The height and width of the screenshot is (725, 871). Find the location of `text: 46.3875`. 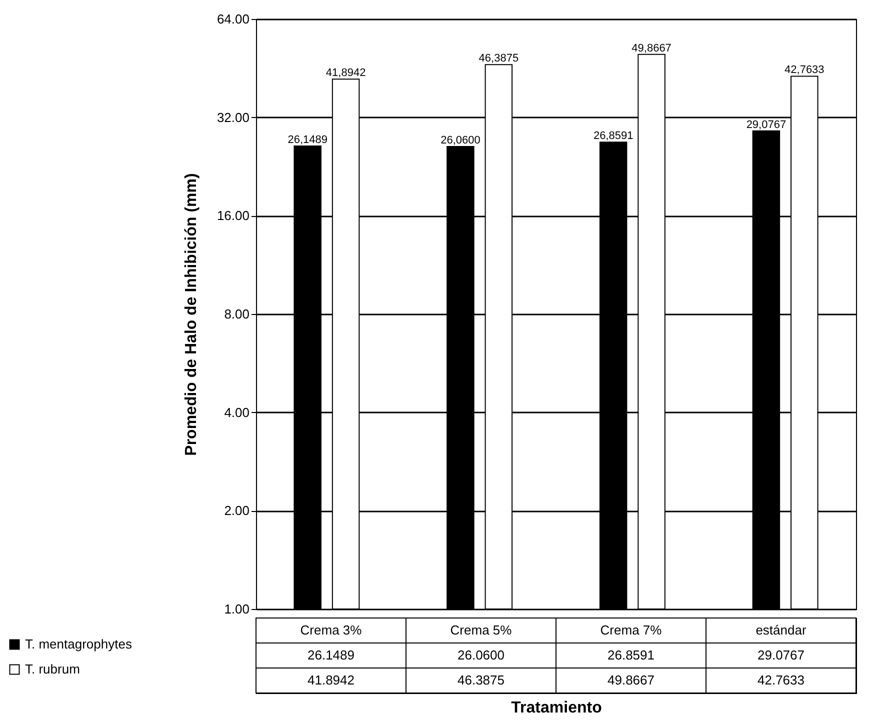

text: 46.3875 is located at coordinates (481, 680).